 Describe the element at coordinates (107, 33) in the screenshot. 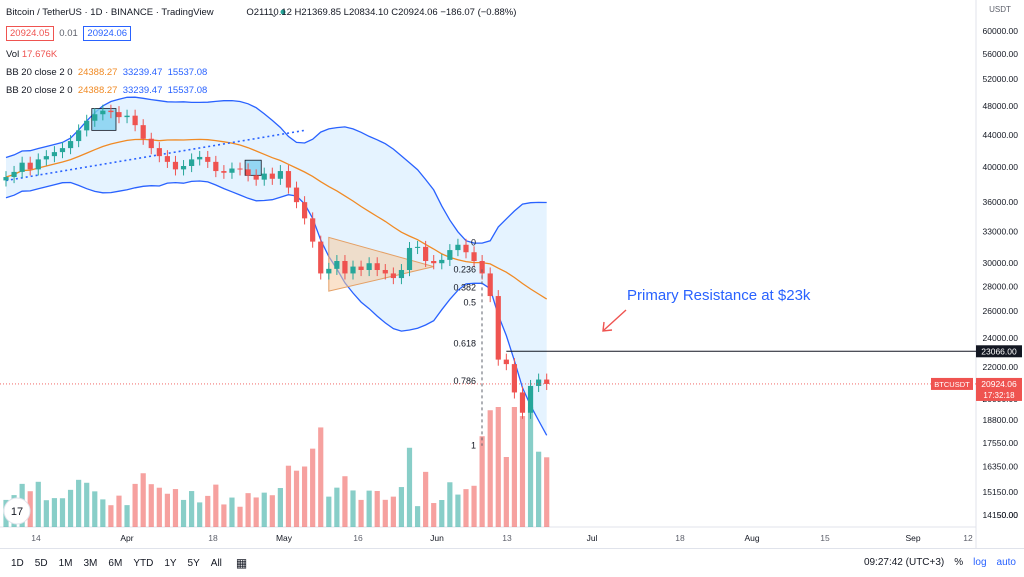

I see `buy-button: 20924.06` at that location.